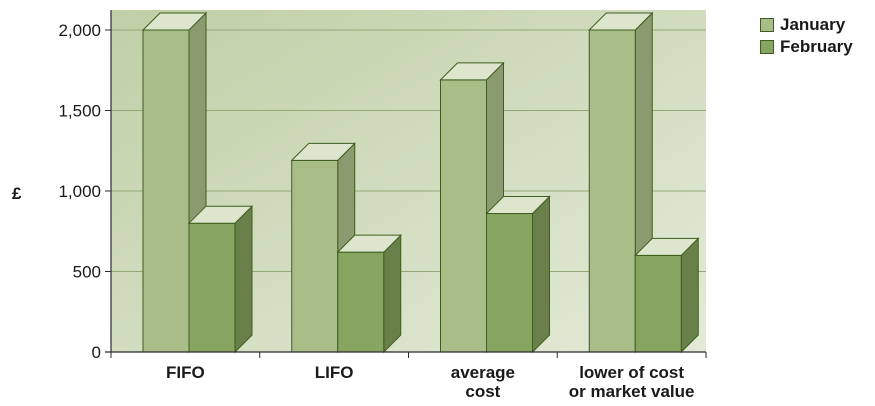  What do you see at coordinates (79, 111) in the screenshot?
I see `y-tick-label: 1,500` at bounding box center [79, 111].